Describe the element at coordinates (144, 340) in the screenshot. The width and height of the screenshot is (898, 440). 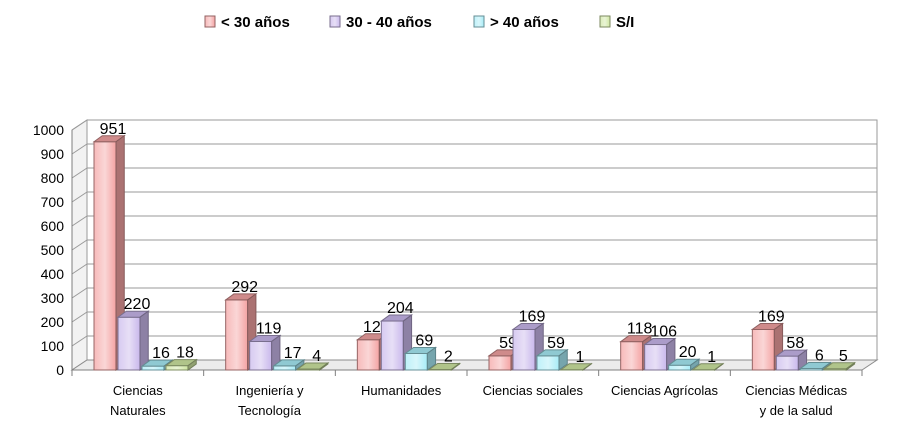
I see `bar-side` at that location.